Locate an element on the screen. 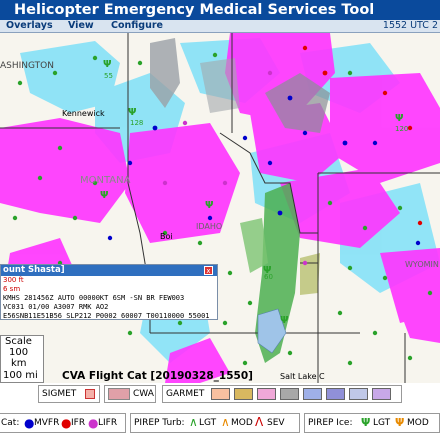 The height and width of the screenshot is (440, 440). cwa-swatch is located at coordinates (119, 394).